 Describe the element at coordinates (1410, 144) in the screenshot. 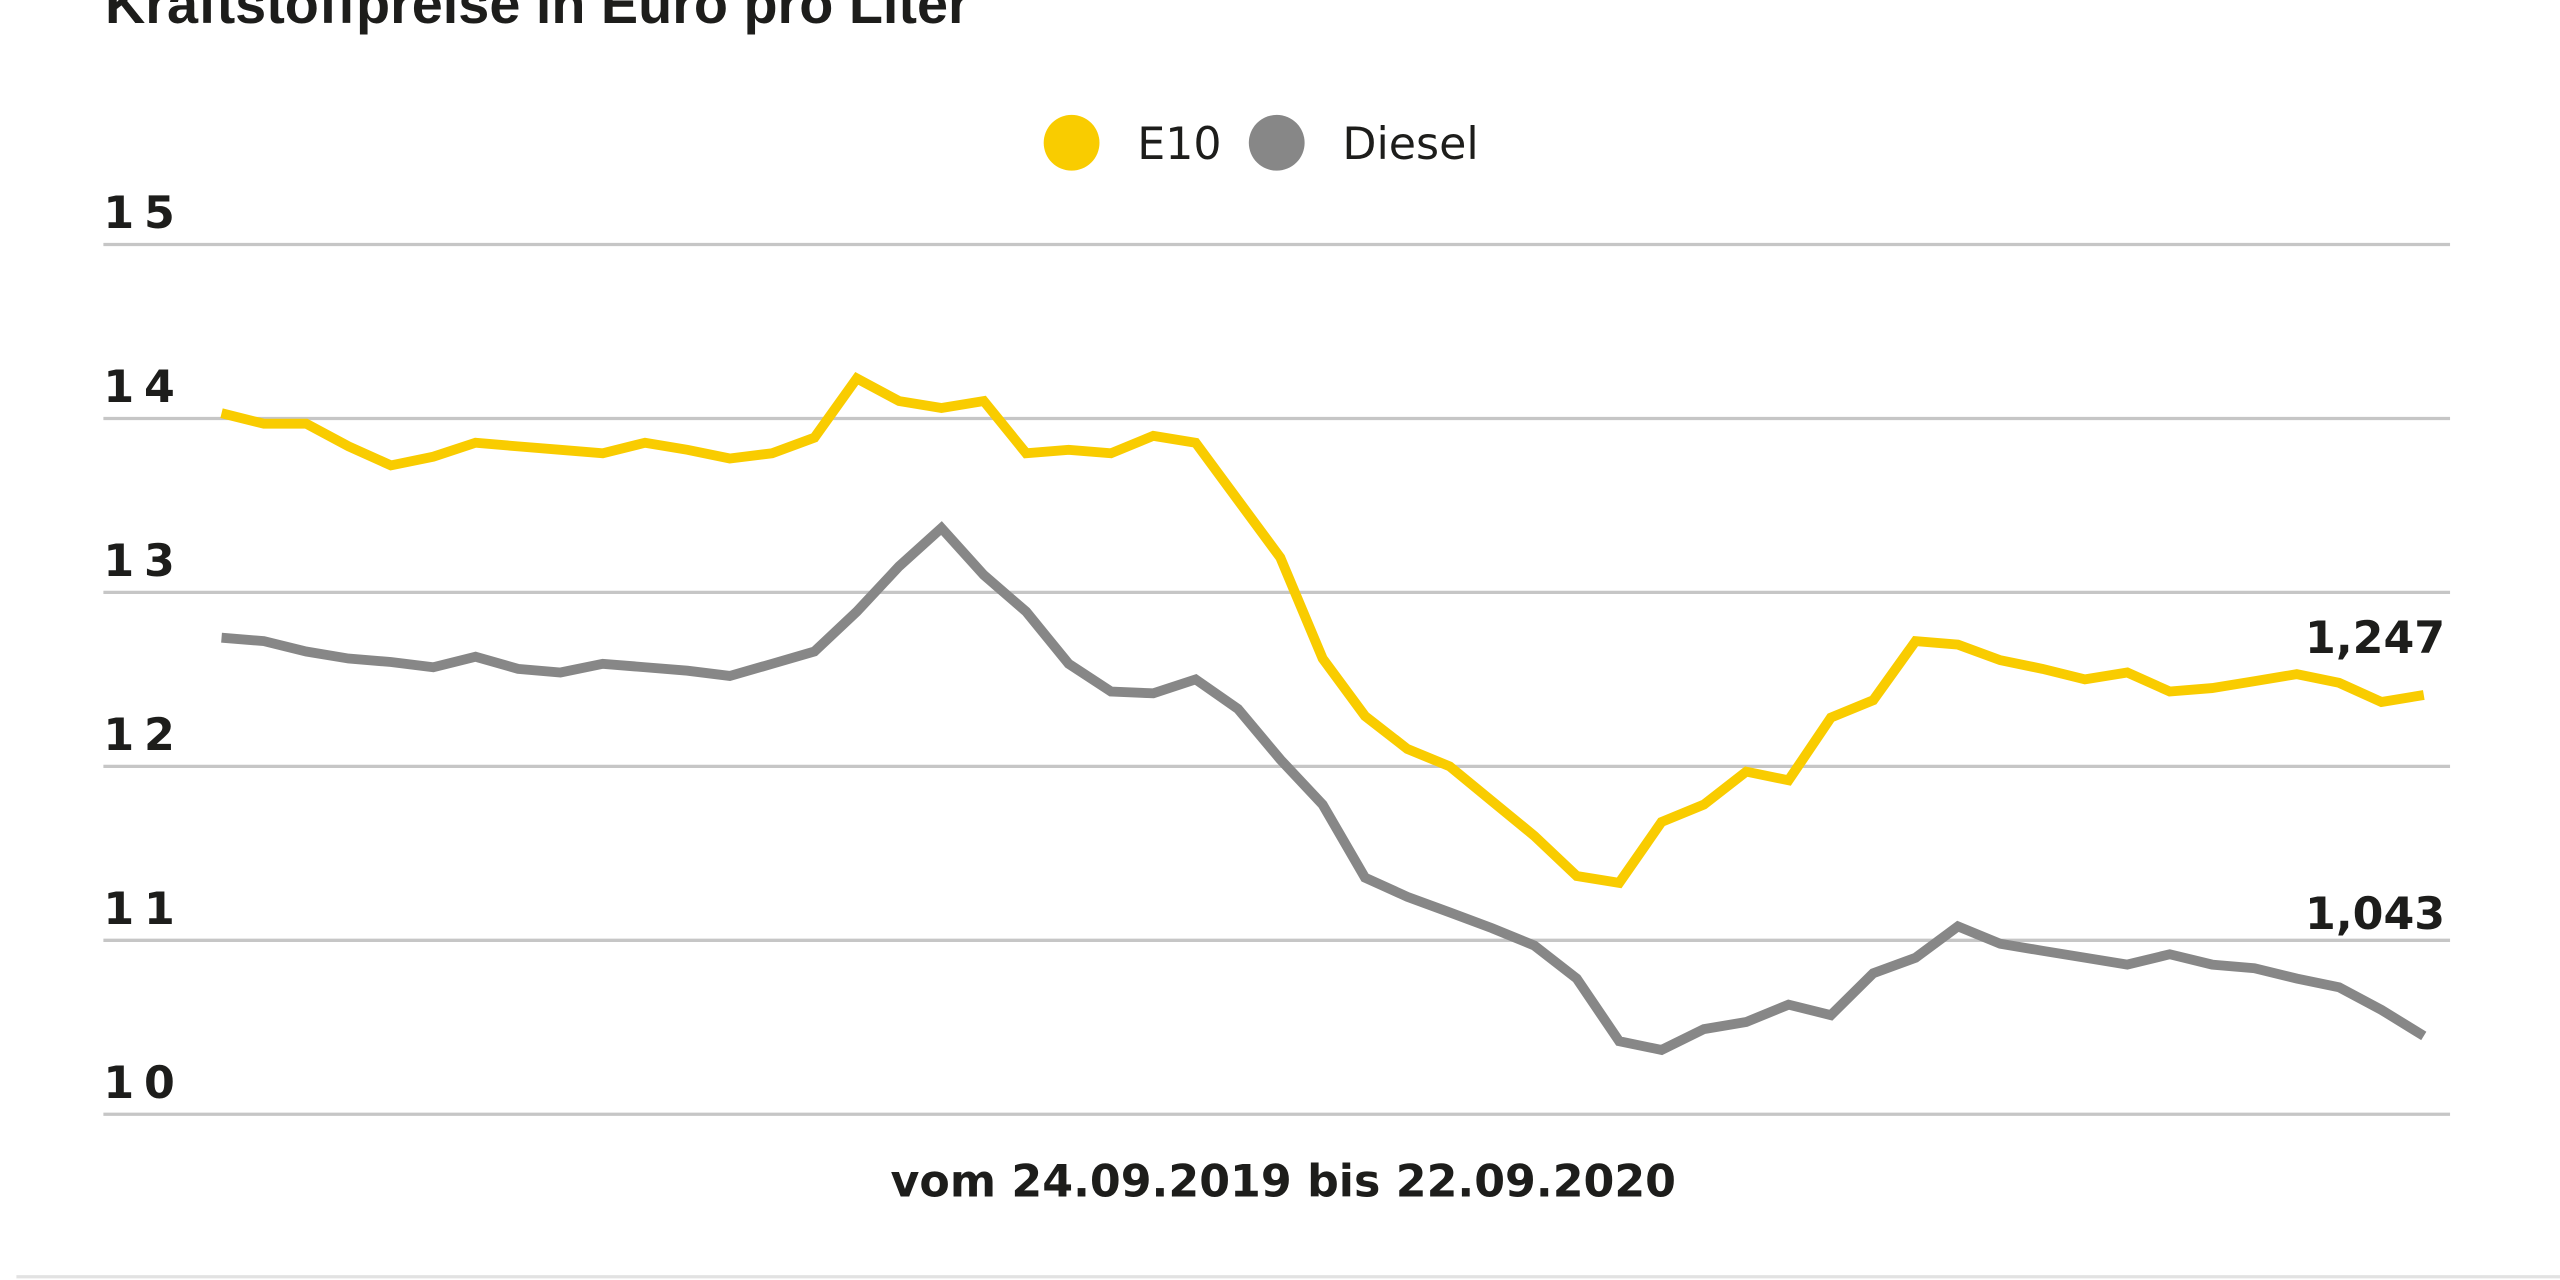

I see `legend-label-diesel: Diesel` at that location.